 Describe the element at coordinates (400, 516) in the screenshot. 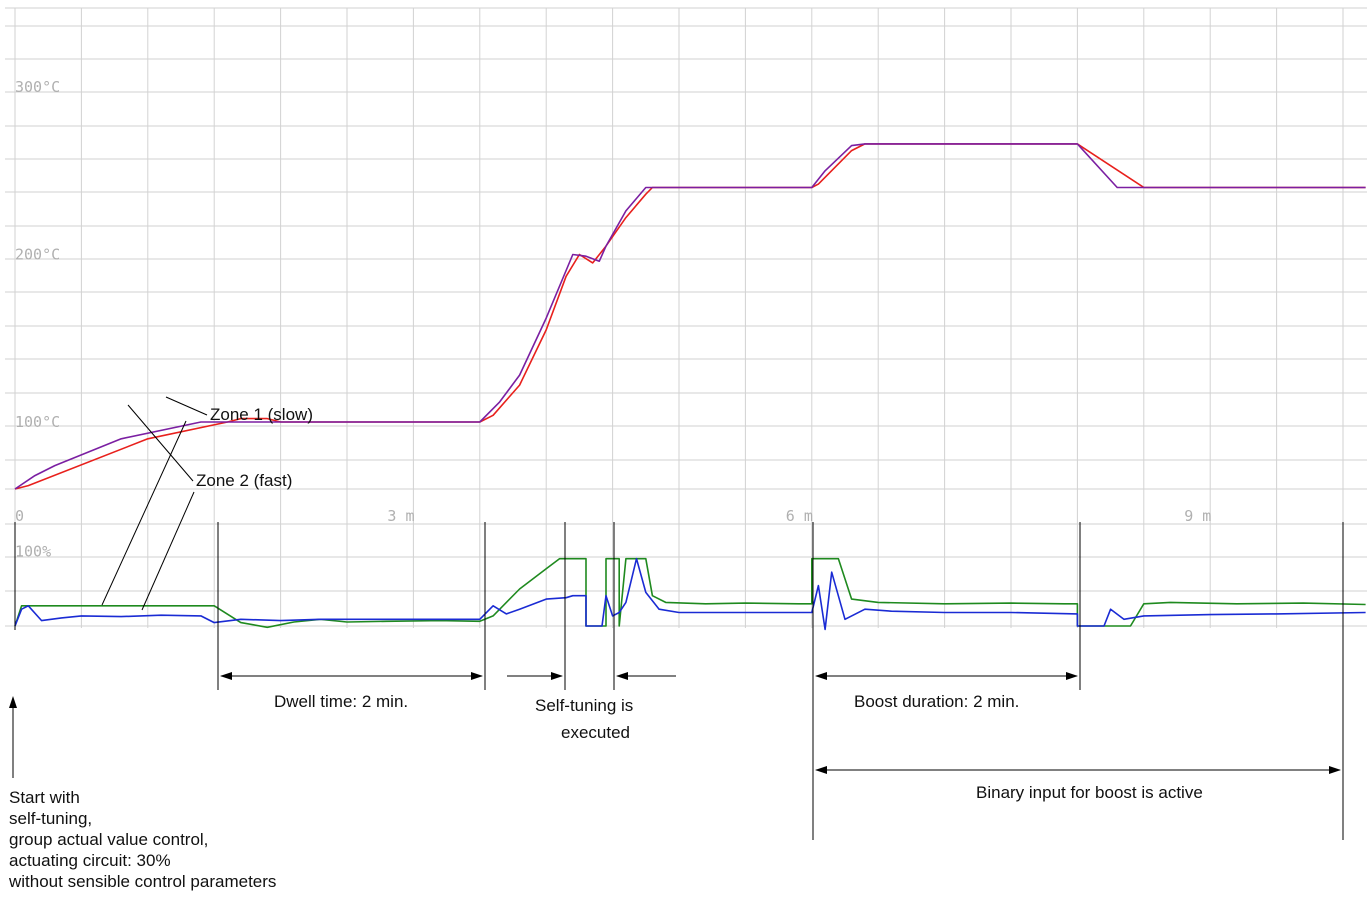

I see `x-tick-1: 3 m` at that location.